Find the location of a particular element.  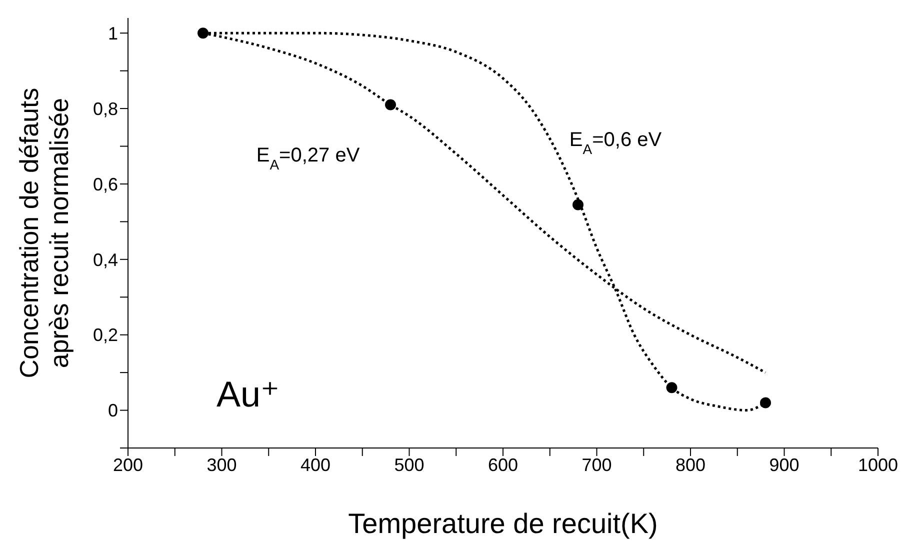

y-tick-label: 0,2 is located at coordinates (105, 335).